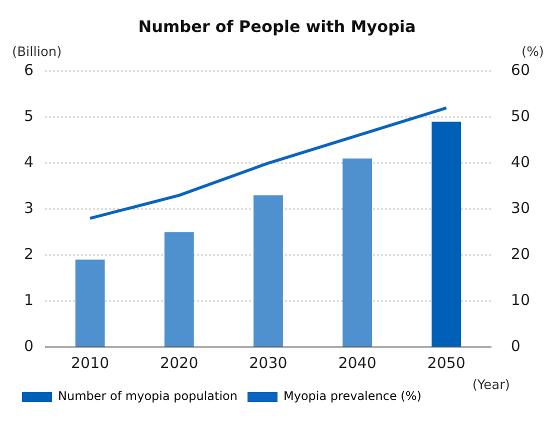 The width and height of the screenshot is (554, 421). What do you see at coordinates (353, 396) in the screenshot?
I see `legend-label: Myopia prevalence (%)` at bounding box center [353, 396].